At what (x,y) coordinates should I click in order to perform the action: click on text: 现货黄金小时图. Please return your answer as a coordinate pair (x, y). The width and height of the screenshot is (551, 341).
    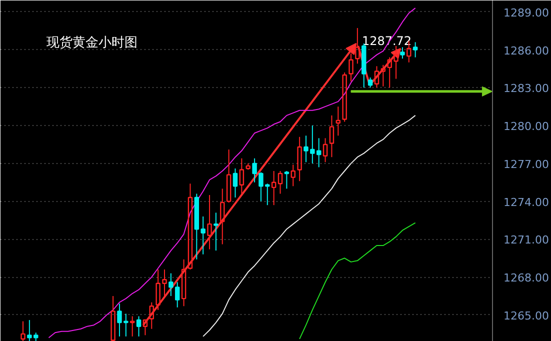
    Looking at the image, I should click on (92, 43).